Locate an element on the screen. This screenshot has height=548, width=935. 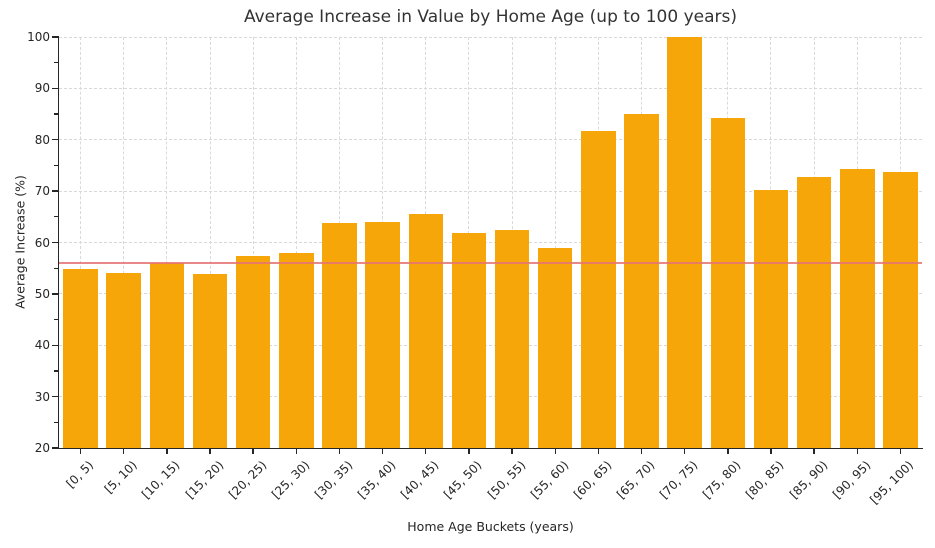
x-axis-spine is located at coordinates (490, 448).